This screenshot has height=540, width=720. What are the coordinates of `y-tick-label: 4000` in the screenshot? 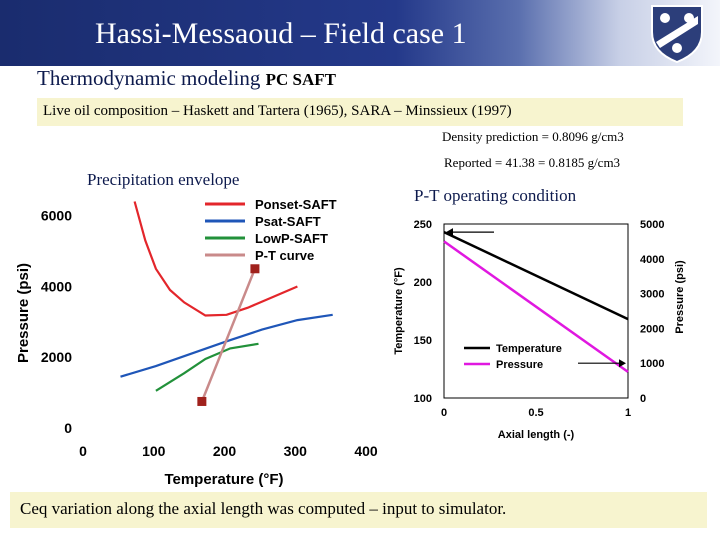 It's located at (56, 286).